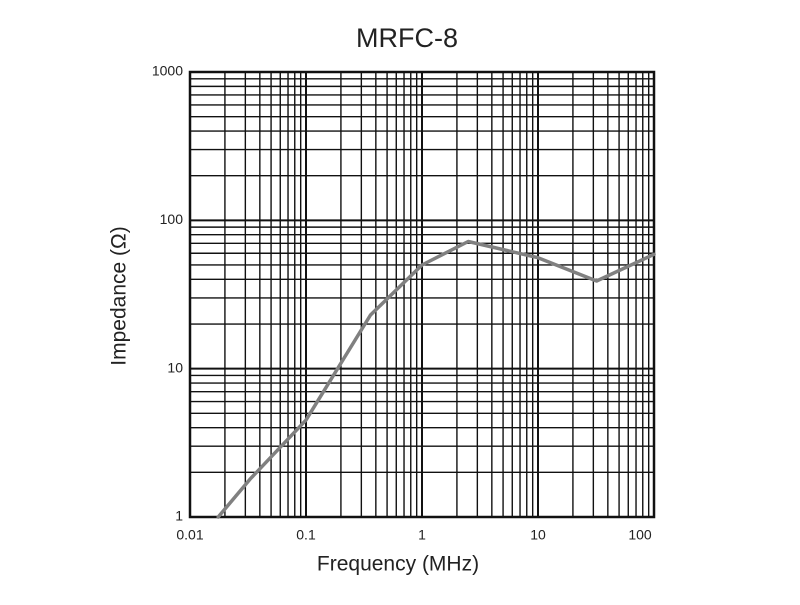 The width and height of the screenshot is (800, 605). What do you see at coordinates (640, 535) in the screenshot?
I see `x-tick-label: 100` at bounding box center [640, 535].